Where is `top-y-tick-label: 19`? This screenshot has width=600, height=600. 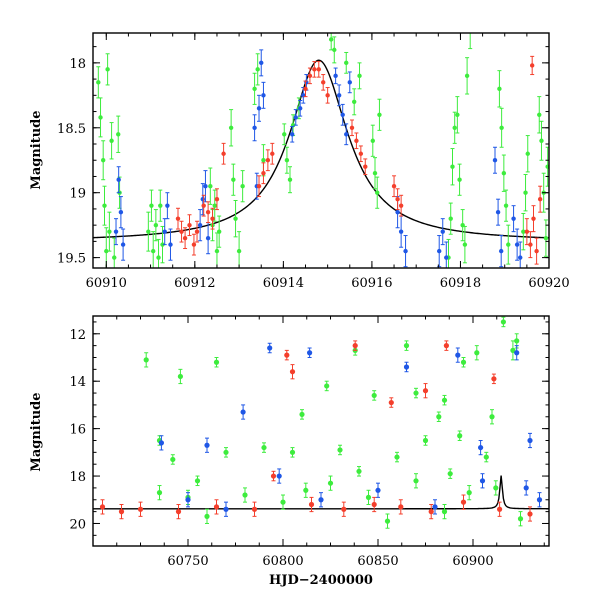
top-y-tick-label: 19 is located at coordinates (77, 194).